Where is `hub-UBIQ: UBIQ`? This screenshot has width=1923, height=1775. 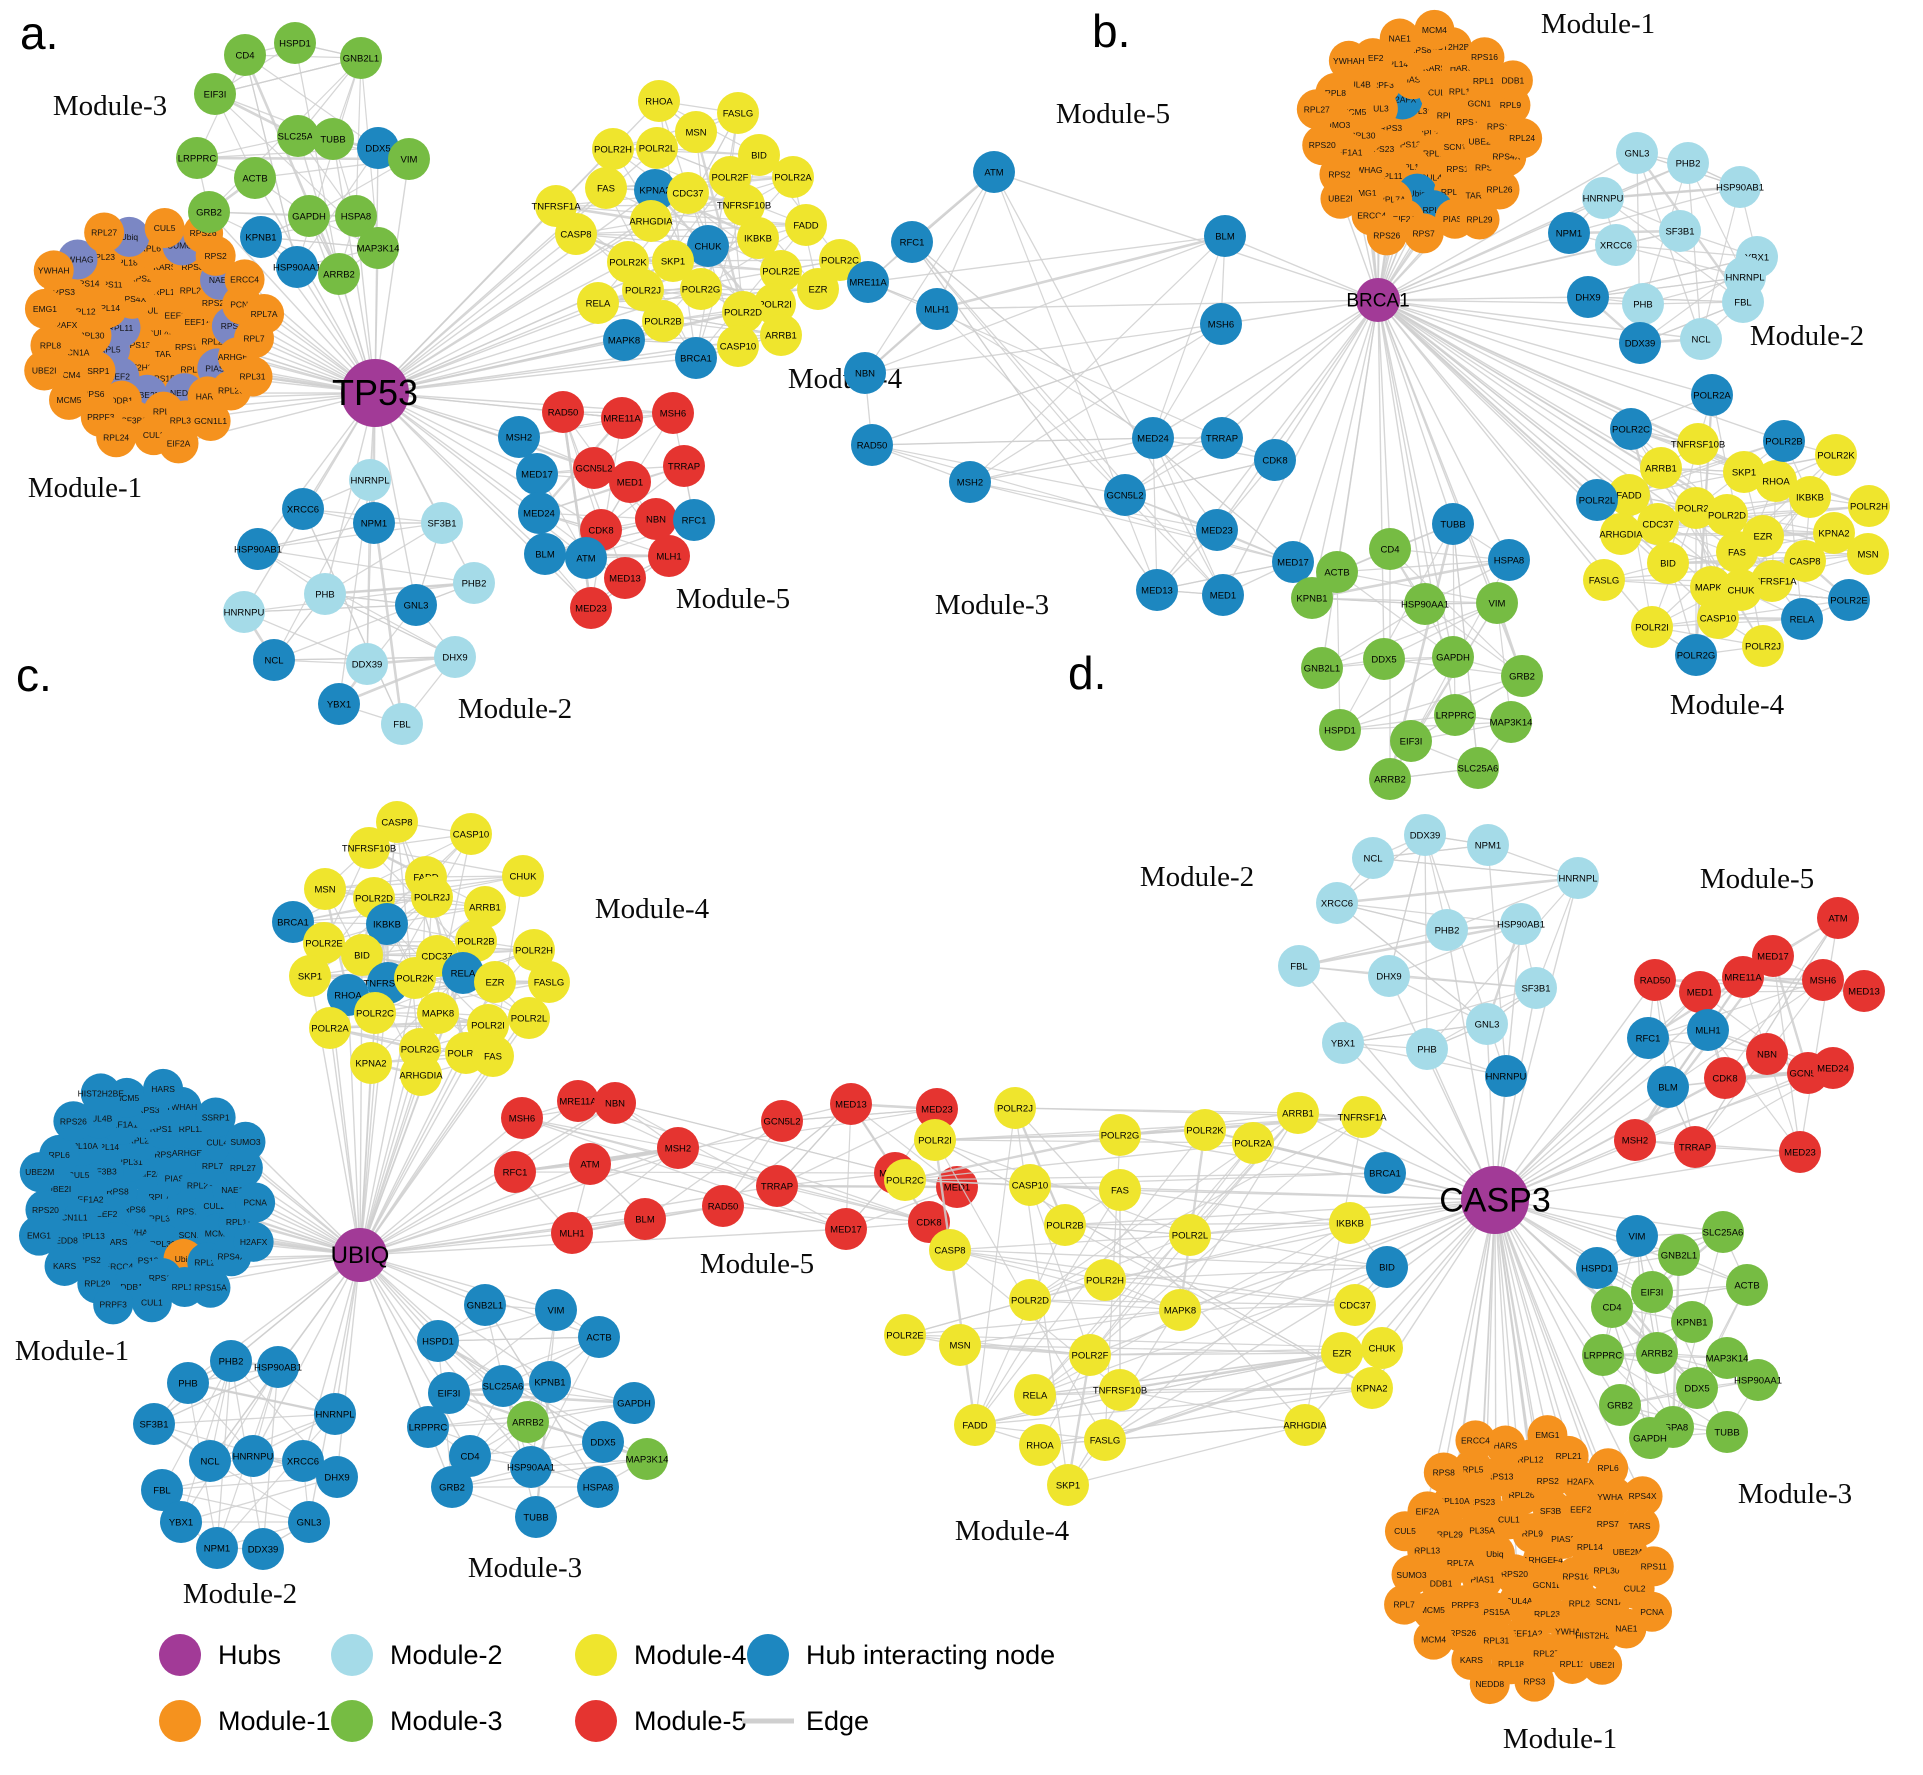
hub-UBIQ: UBIQ is located at coordinates (360, 1255).